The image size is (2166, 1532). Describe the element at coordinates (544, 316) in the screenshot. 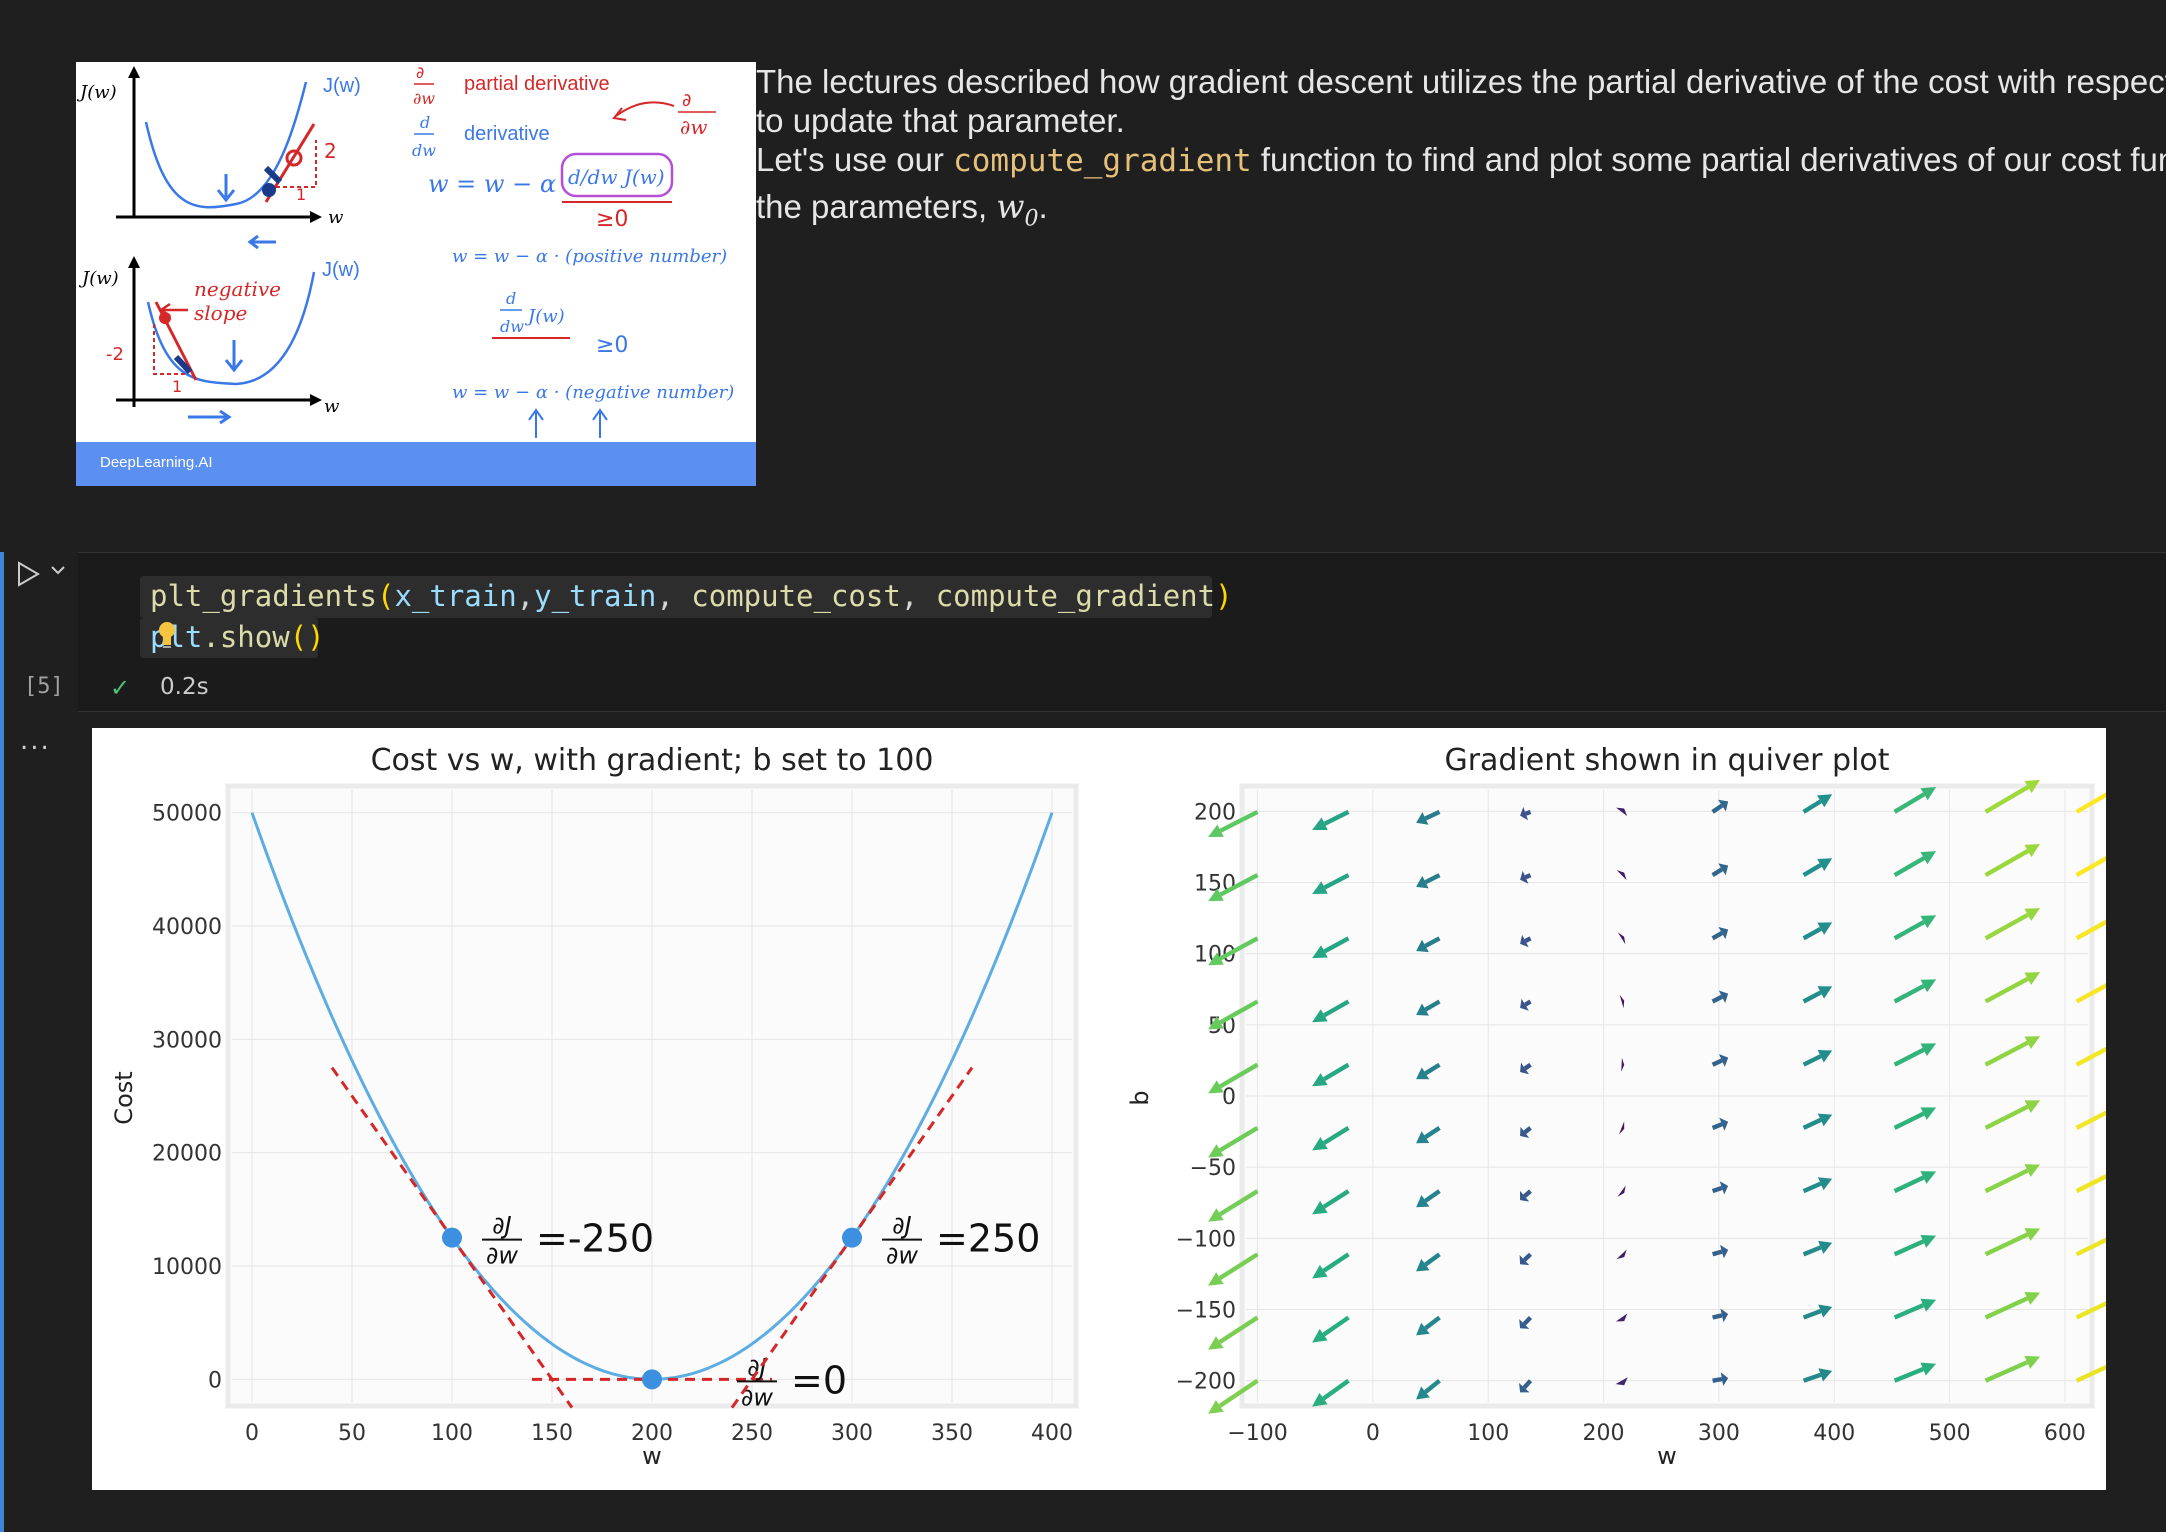

I see `svg-text: J(w)` at that location.